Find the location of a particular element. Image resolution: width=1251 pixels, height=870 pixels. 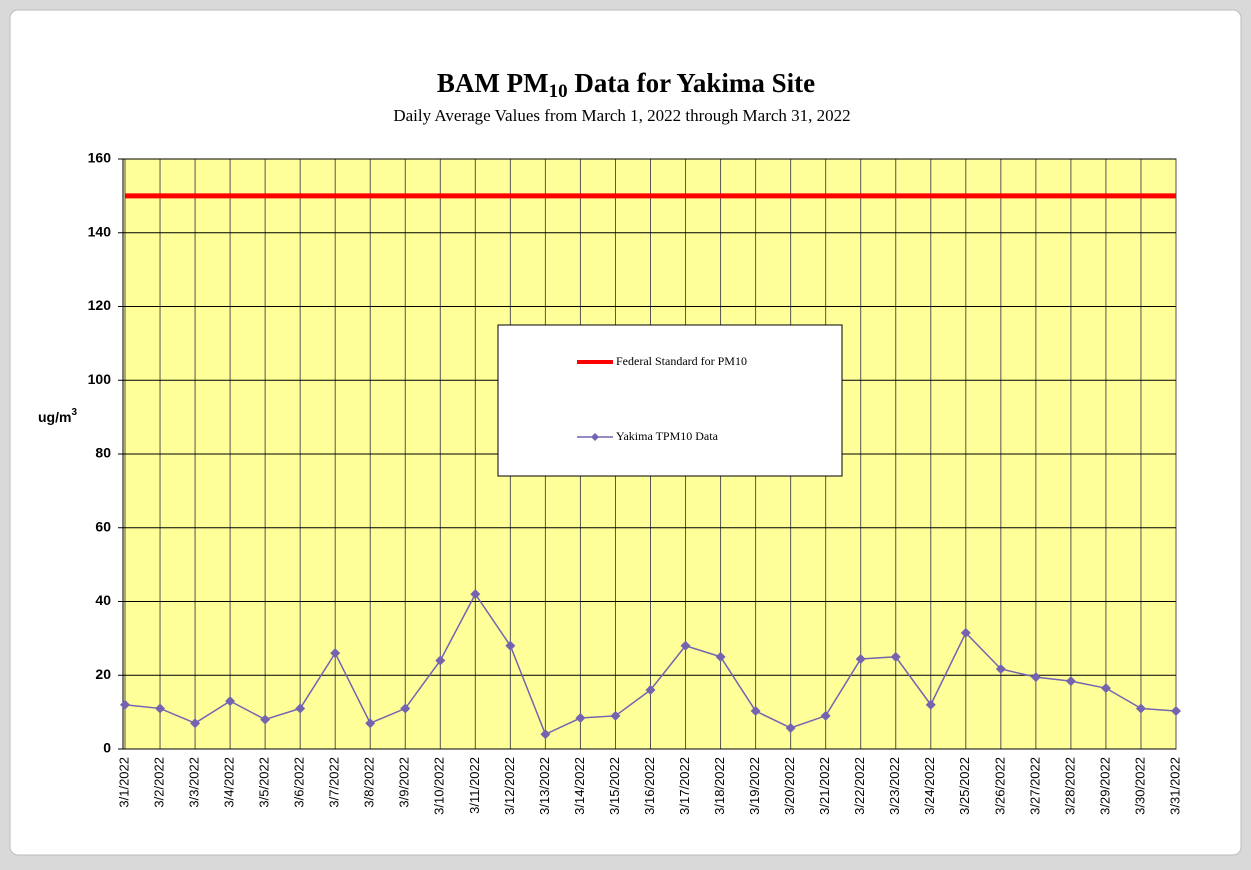

x-tick-label: 3/2/2022 is located at coordinates (158, 782).